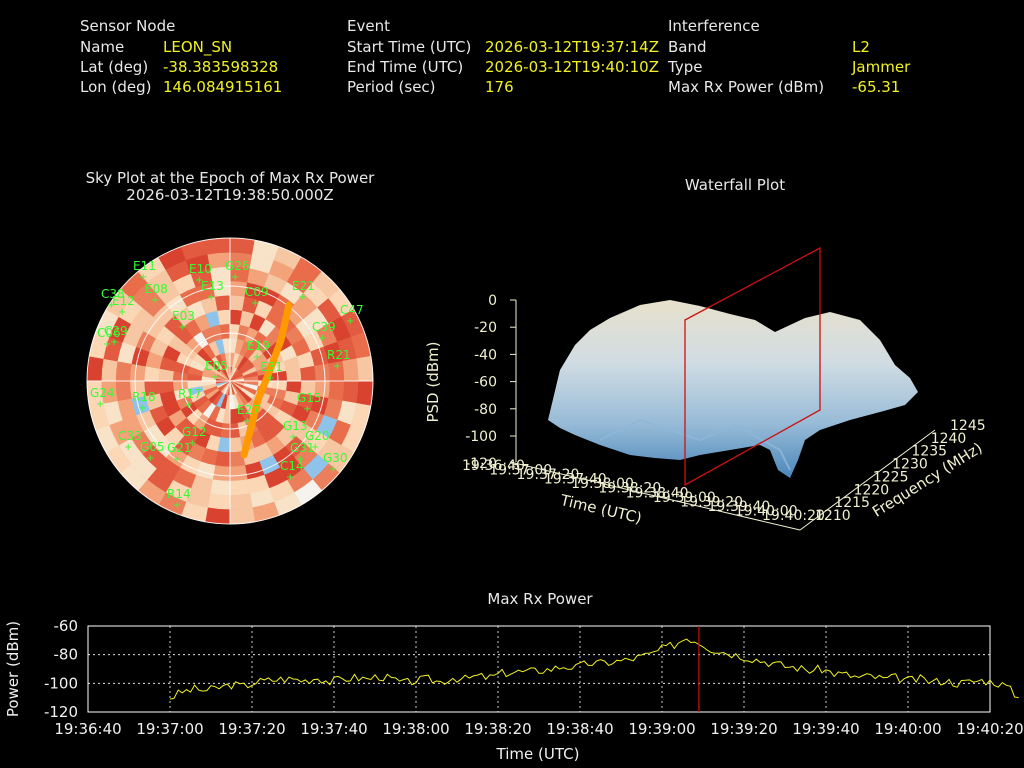 This screenshot has width=1024, height=768. What do you see at coordinates (433, 381) in the screenshot?
I see `waterfall-z-label: PSD (dBm)` at bounding box center [433, 381].